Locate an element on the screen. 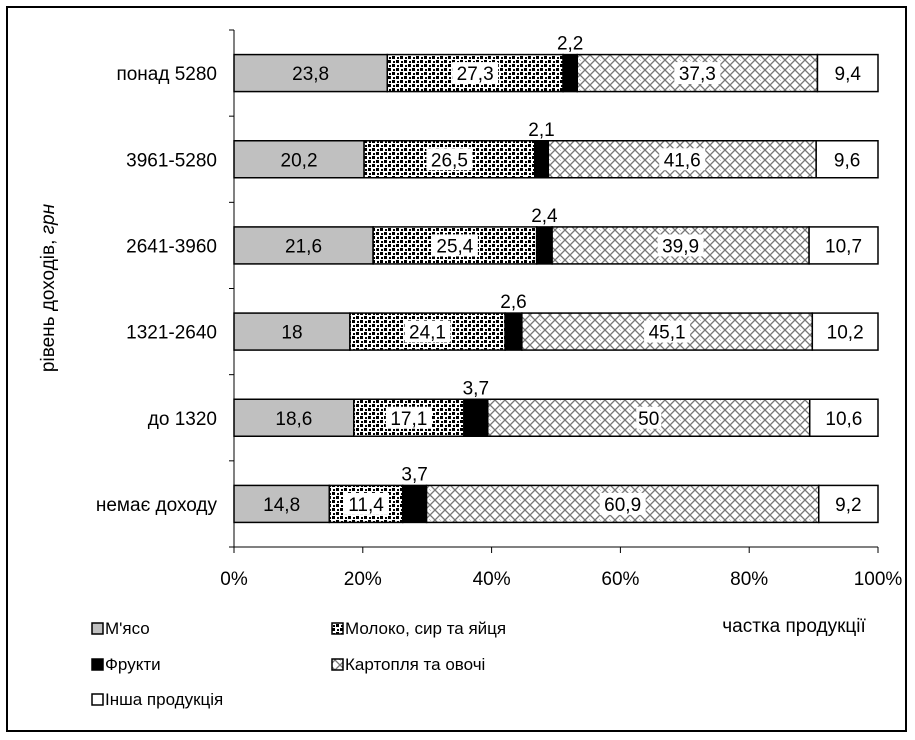 Image resolution: width=915 pixels, height=740 pixels. data-label: 39,9 is located at coordinates (680, 246).